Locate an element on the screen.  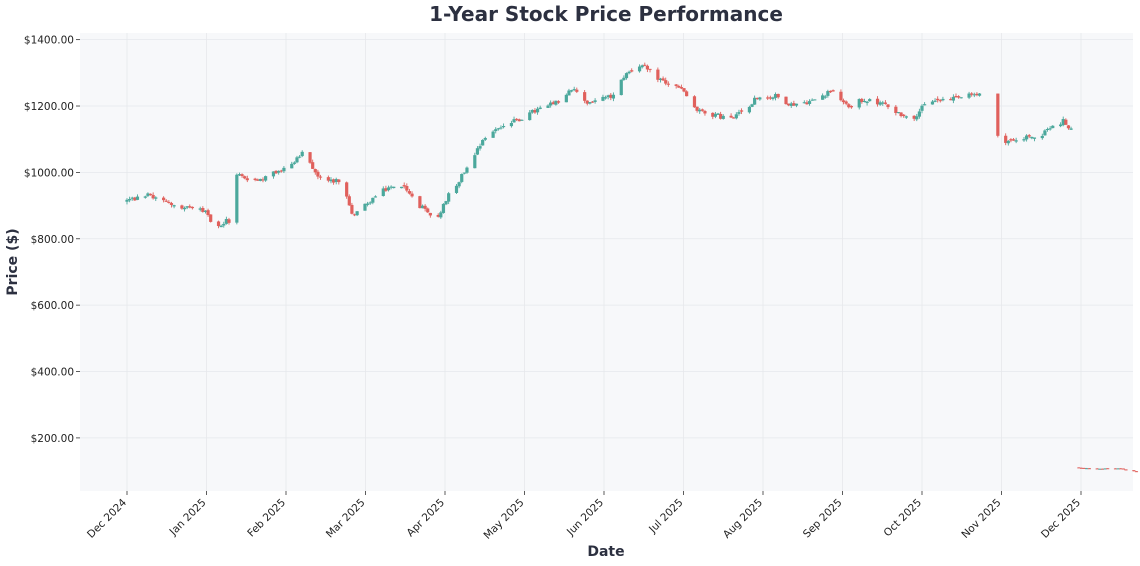
x-tick-label: May 2025 is located at coordinates (504, 519).